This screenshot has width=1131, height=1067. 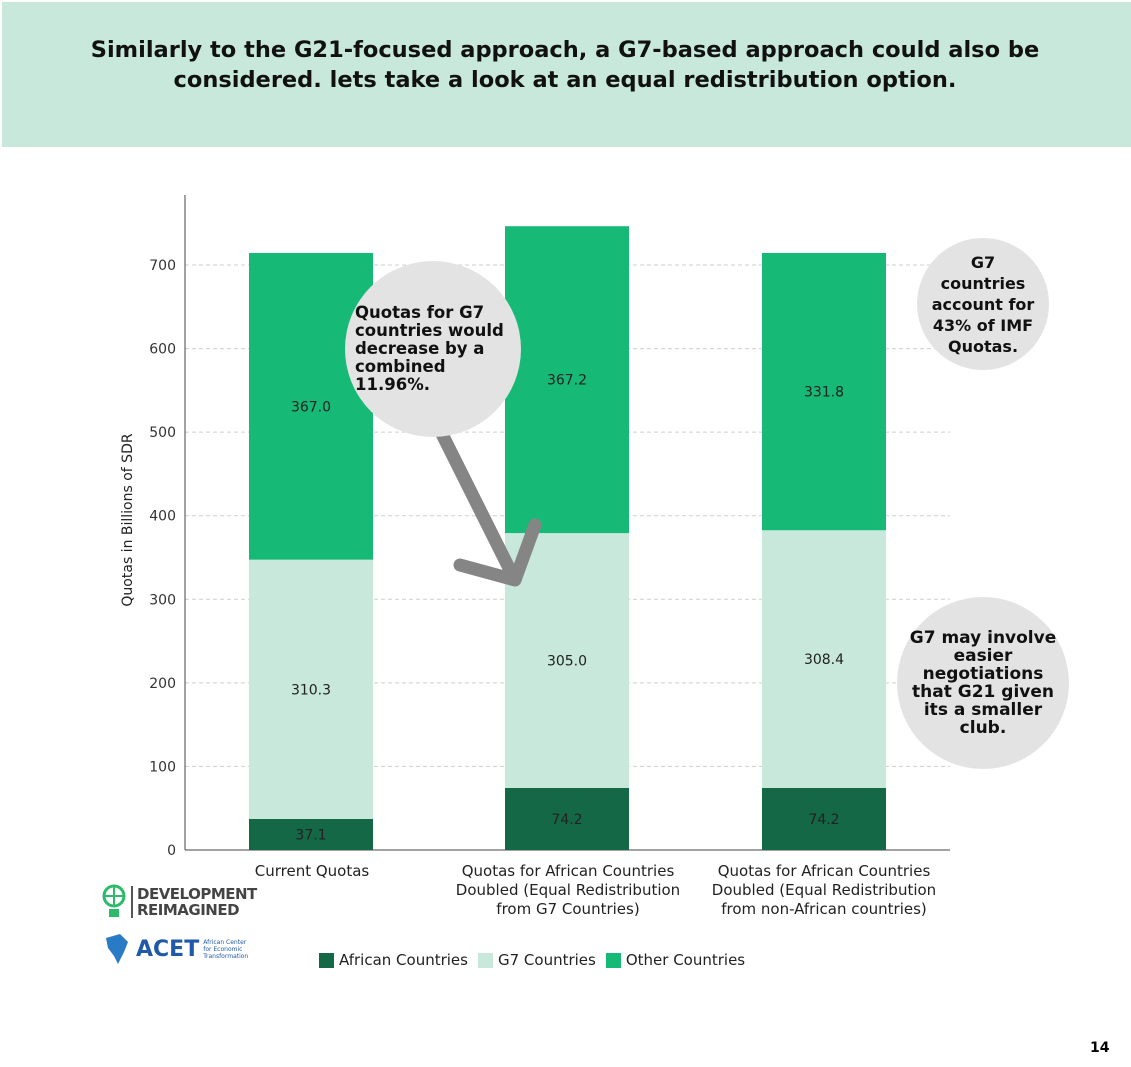 What do you see at coordinates (685, 960) in the screenshot?
I see `legend-label: Other Countries` at bounding box center [685, 960].